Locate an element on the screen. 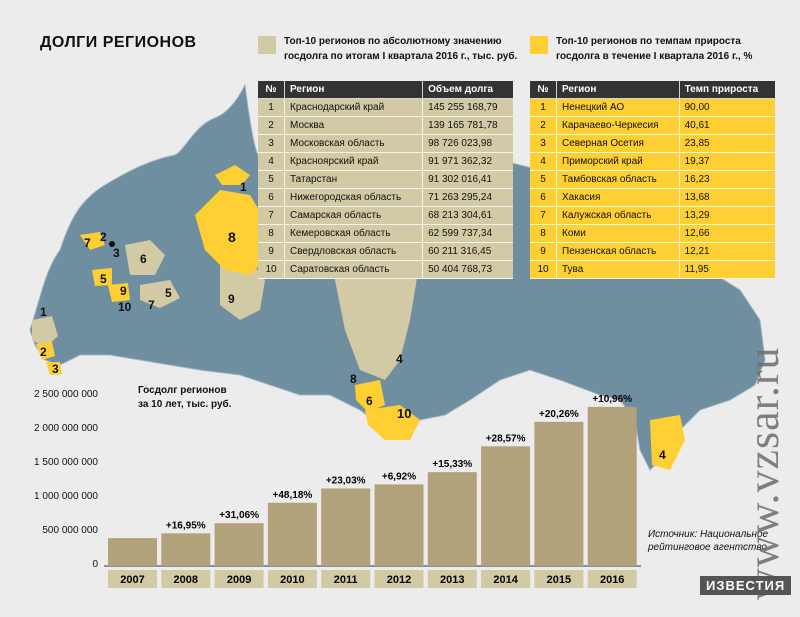 The image size is (800, 617). table-row: 9 Свердловская область 60 211 316,45 is located at coordinates (385, 251).